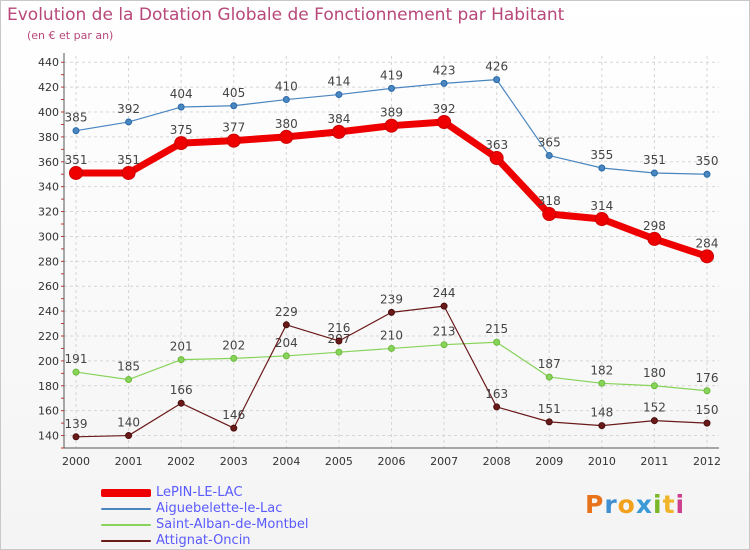 The height and width of the screenshot is (550, 750). I want to click on data-label: 404, so click(181, 94).